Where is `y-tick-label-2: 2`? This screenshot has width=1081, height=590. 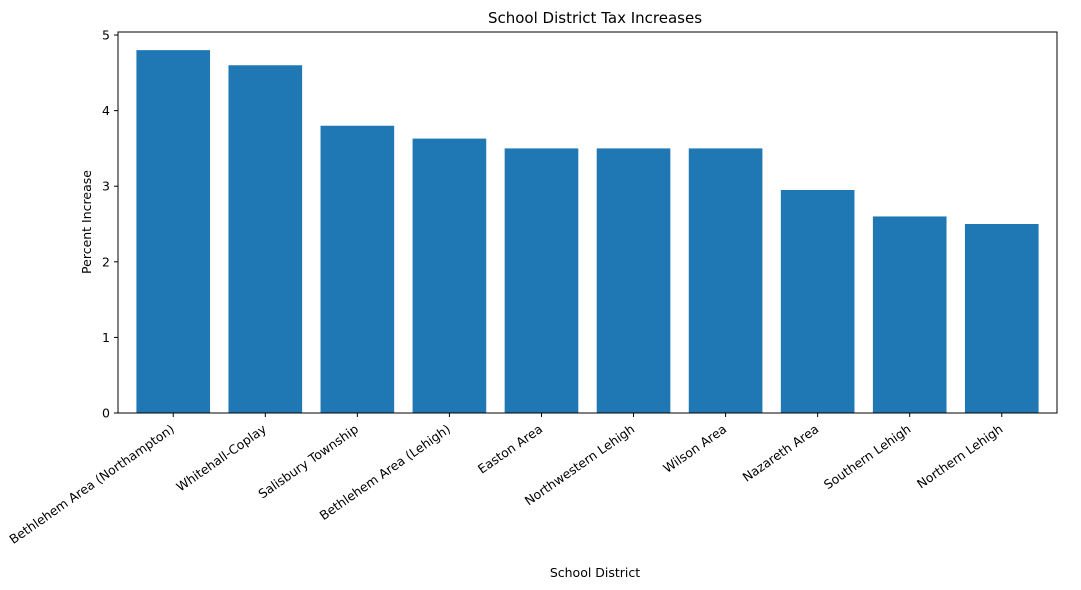
y-tick-label-2: 2 is located at coordinates (106, 261).